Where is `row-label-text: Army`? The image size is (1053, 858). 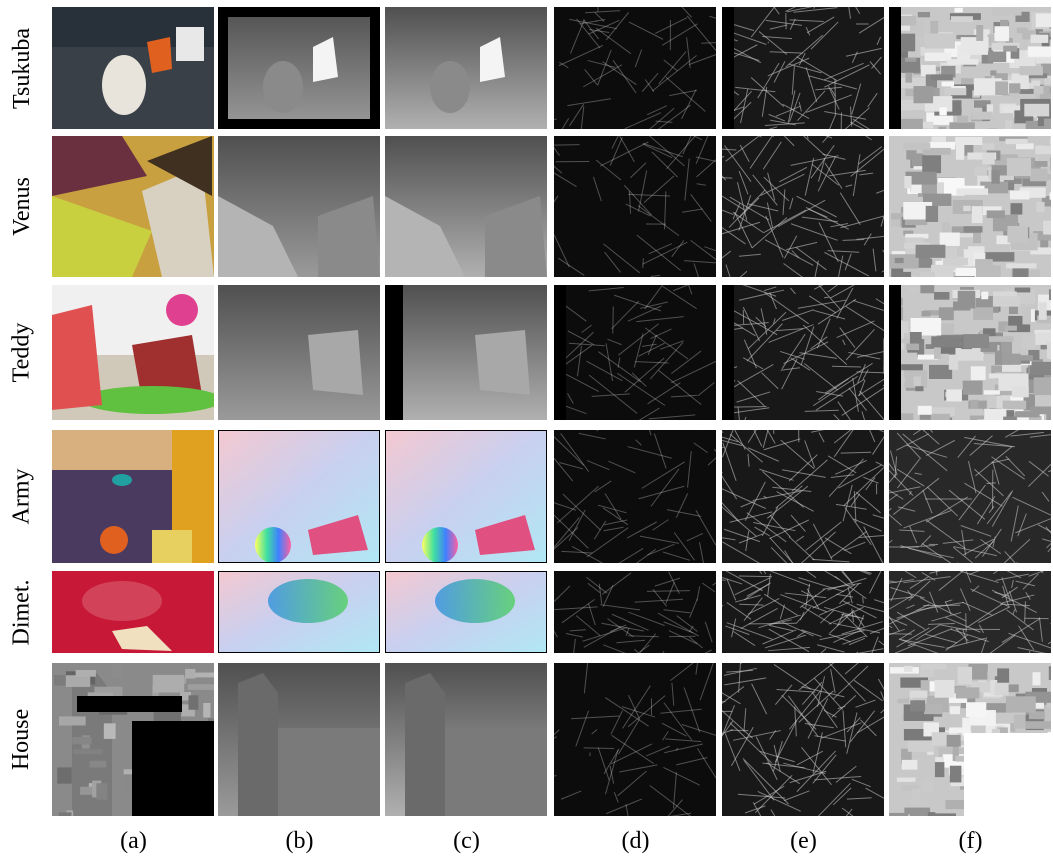 row-label-text: Army is located at coordinates (21, 496).